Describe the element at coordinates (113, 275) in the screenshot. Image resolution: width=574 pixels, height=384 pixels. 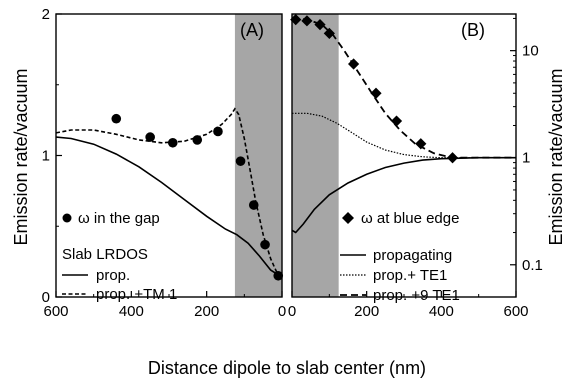
I see `legend-label-prop: prop.` at that location.